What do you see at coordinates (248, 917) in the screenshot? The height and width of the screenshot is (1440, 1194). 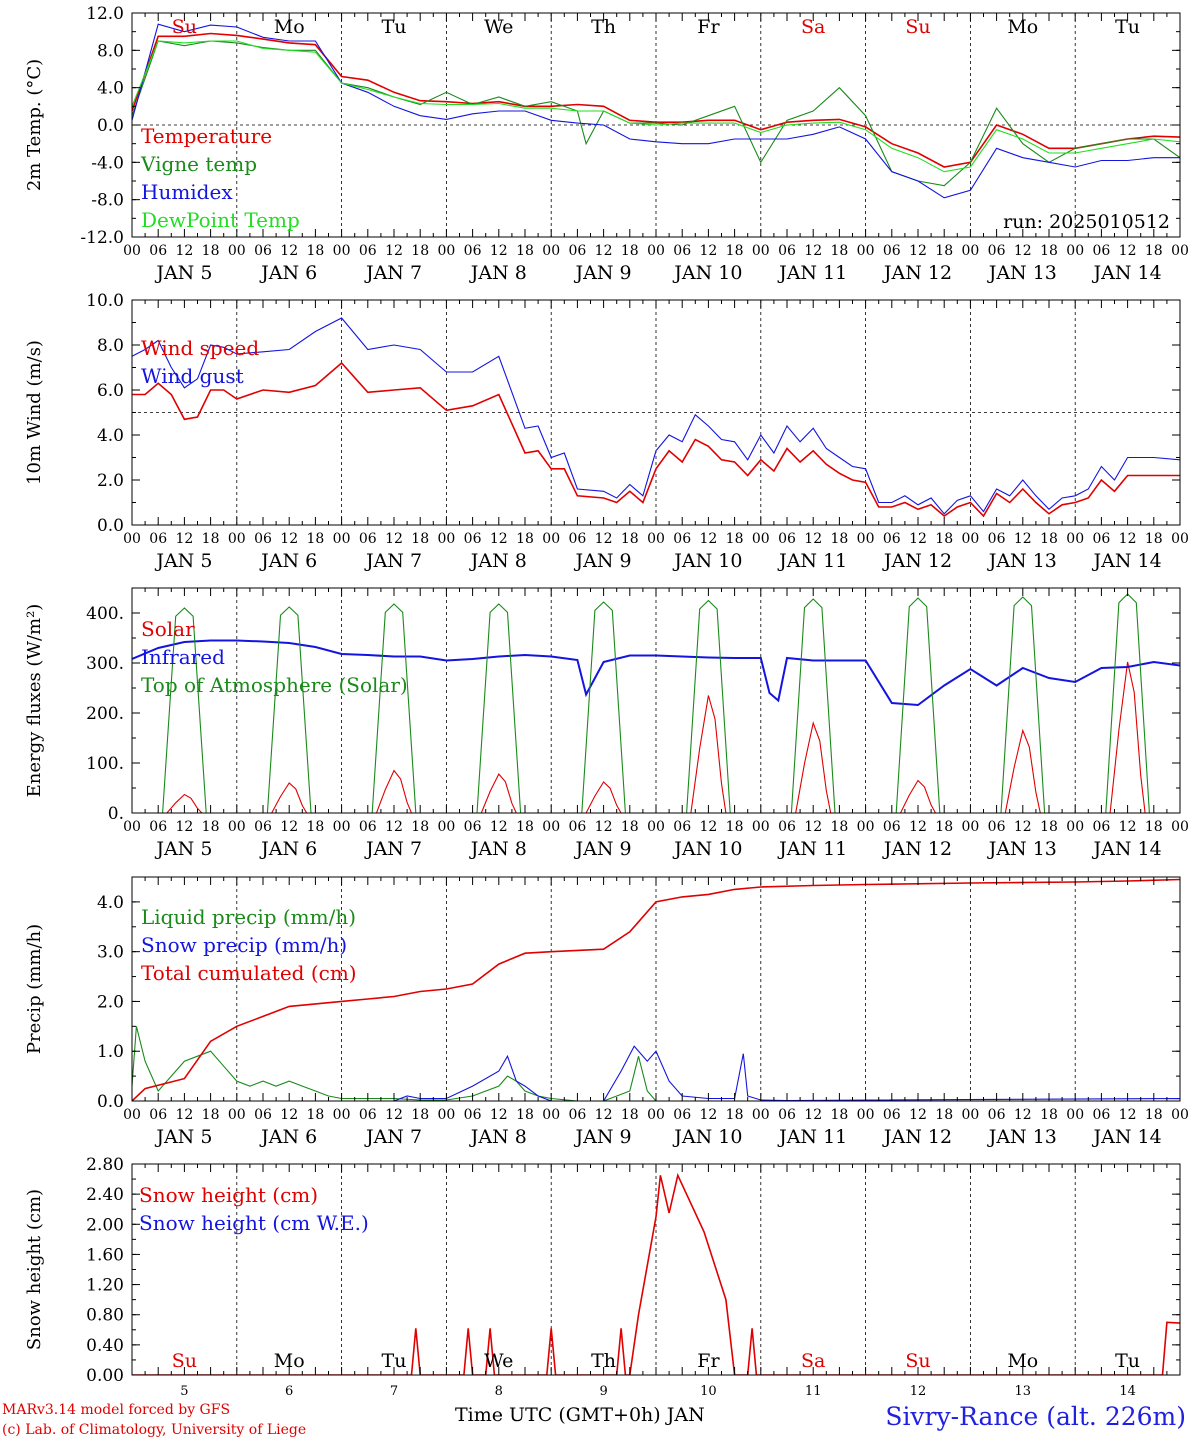 I see `legend-entry: Liquid precip (mm/h)` at bounding box center [248, 917].